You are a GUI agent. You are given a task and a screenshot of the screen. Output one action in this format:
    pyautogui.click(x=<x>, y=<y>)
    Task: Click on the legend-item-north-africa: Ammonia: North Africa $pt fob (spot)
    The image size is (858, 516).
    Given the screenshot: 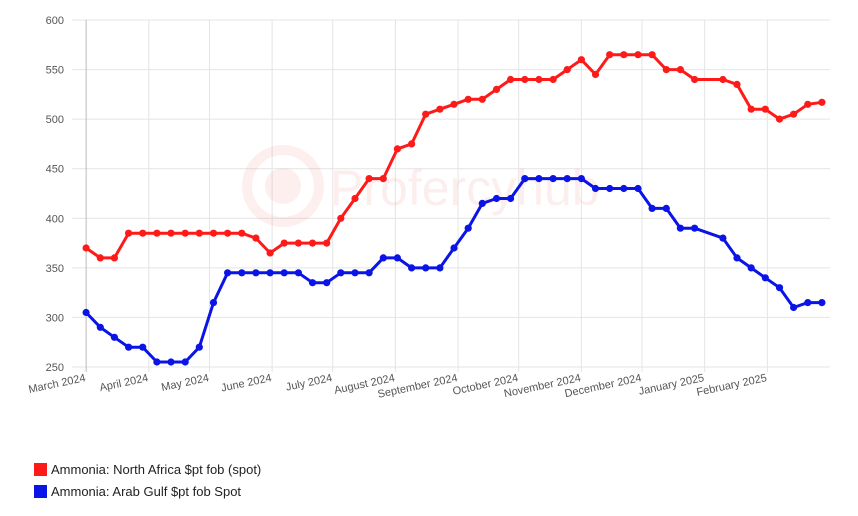 What is the action you would take?
    pyautogui.click(x=147, y=469)
    